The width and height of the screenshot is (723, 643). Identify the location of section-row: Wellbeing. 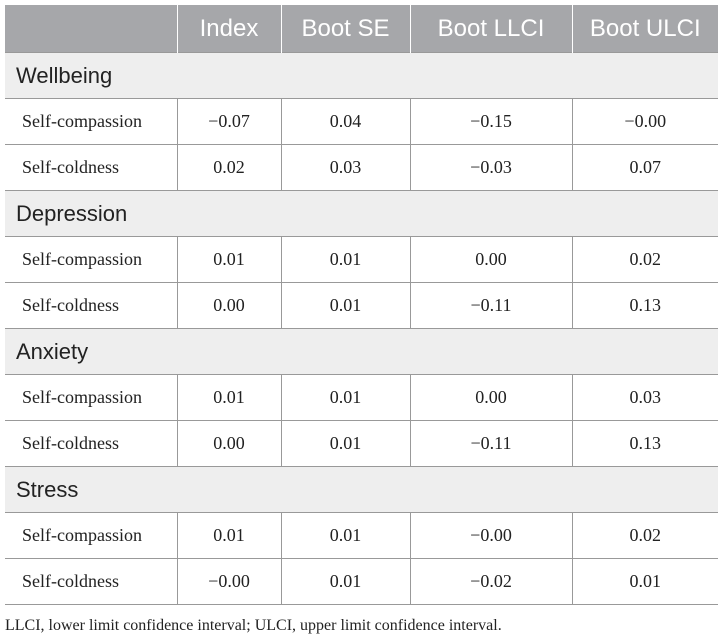
(361, 75).